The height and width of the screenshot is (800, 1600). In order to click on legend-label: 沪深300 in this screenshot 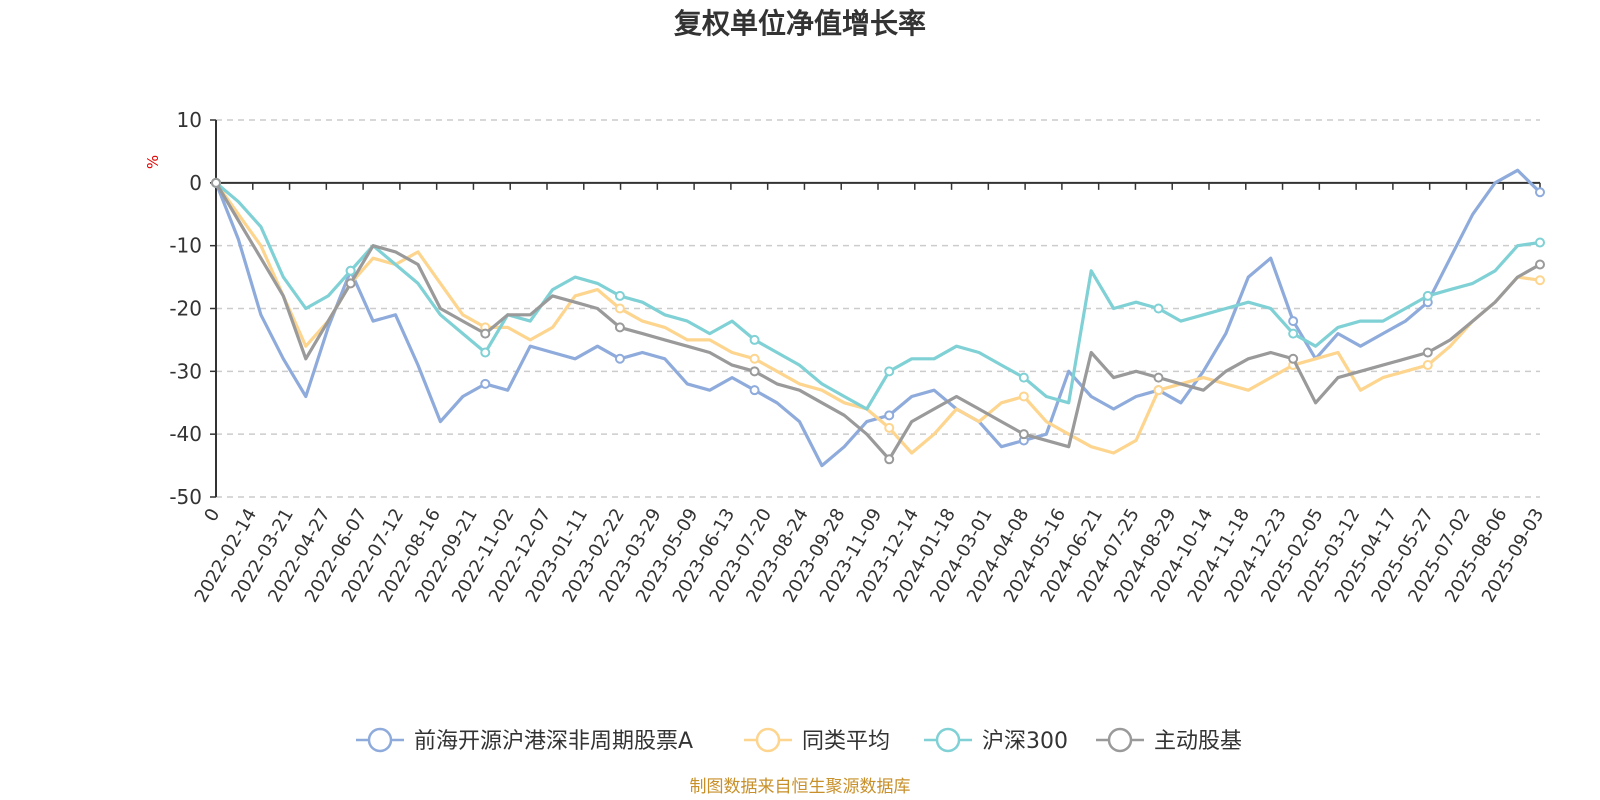, I will do `click(1025, 741)`.